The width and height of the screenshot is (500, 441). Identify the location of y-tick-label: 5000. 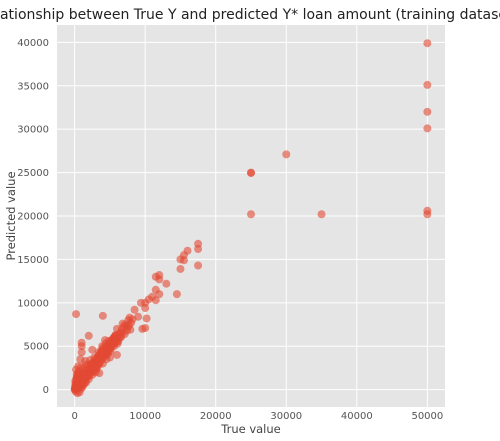
(36, 347).